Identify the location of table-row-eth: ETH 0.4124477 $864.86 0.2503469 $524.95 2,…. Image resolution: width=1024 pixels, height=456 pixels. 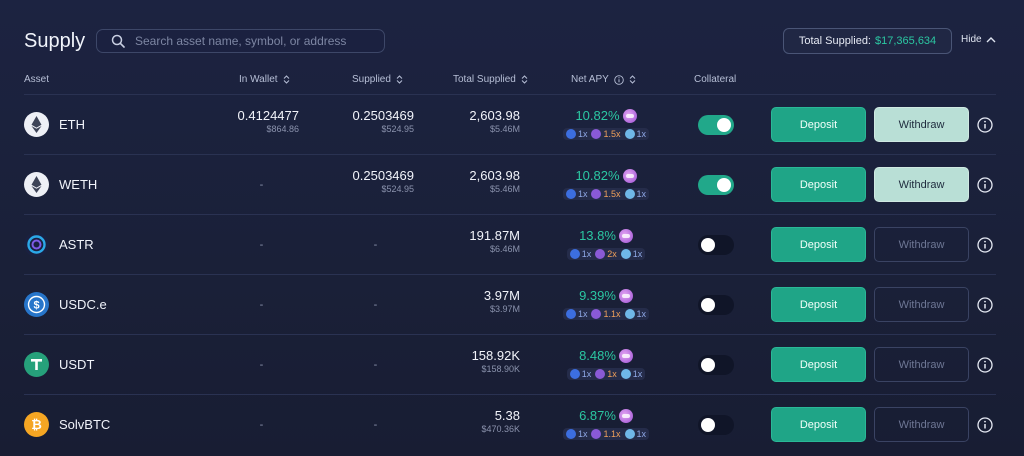
(510, 124).